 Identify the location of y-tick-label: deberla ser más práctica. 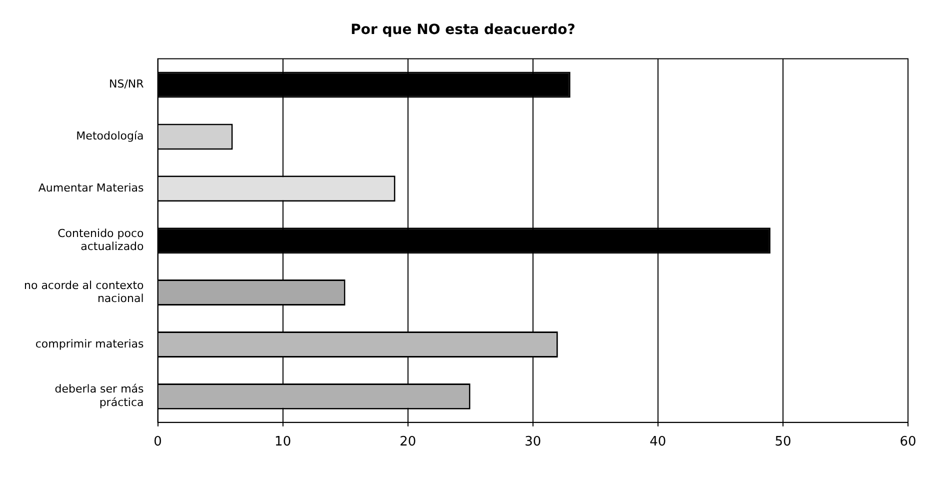
(99, 395).